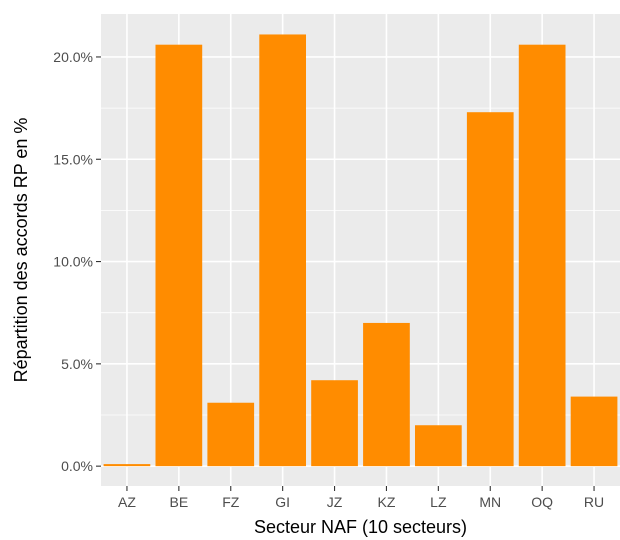 Image resolution: width=620 pixels, height=540 pixels. Describe the element at coordinates (77, 364) in the screenshot. I see `y-tick-label: 5.0%` at that location.